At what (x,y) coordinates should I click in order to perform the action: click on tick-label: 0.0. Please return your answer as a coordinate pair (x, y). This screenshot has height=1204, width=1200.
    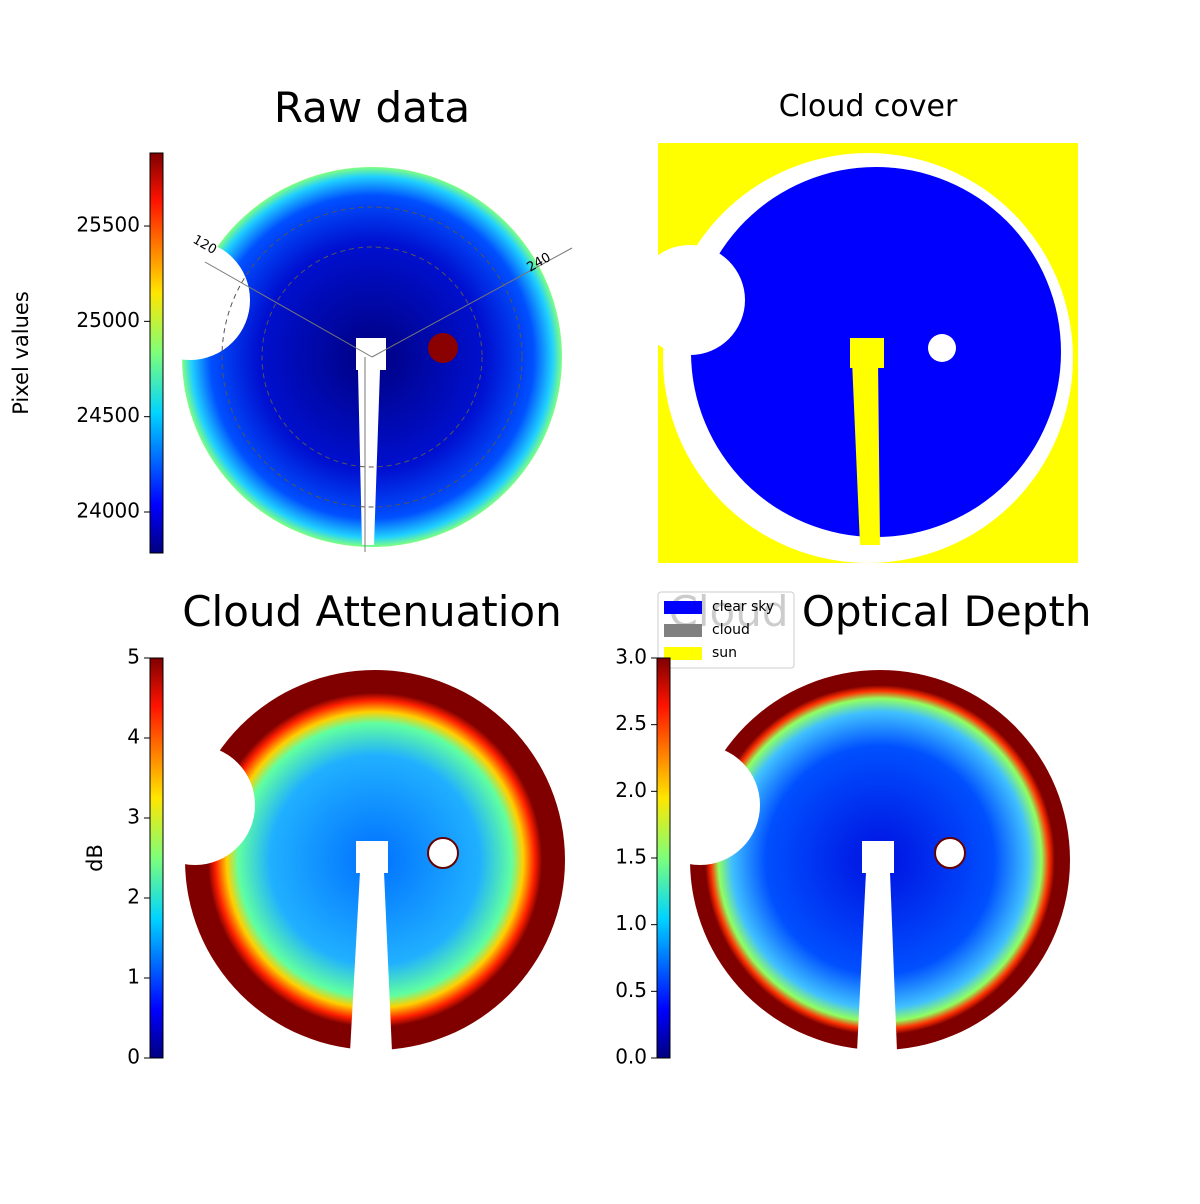
    Looking at the image, I should click on (631, 1057).